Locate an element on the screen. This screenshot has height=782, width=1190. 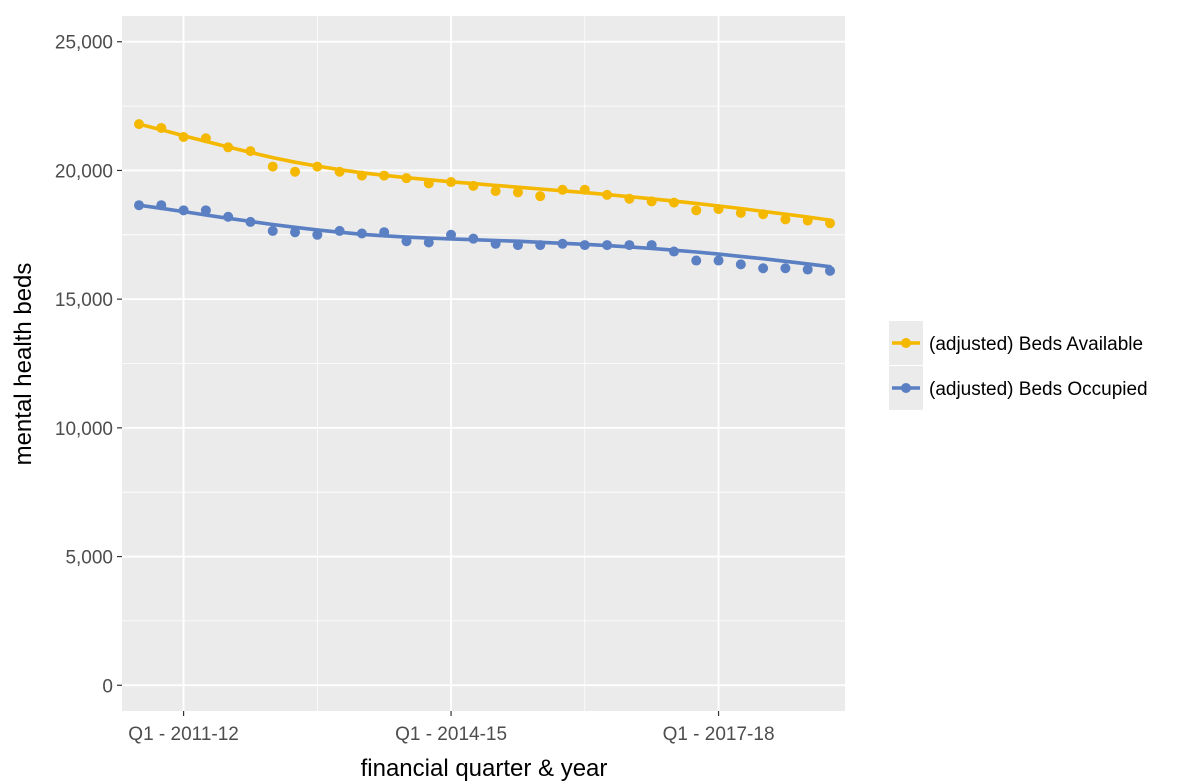
y-axis: 0 5,000 10,000 15,000 20,000 25,000 is located at coordinates (88, 365).